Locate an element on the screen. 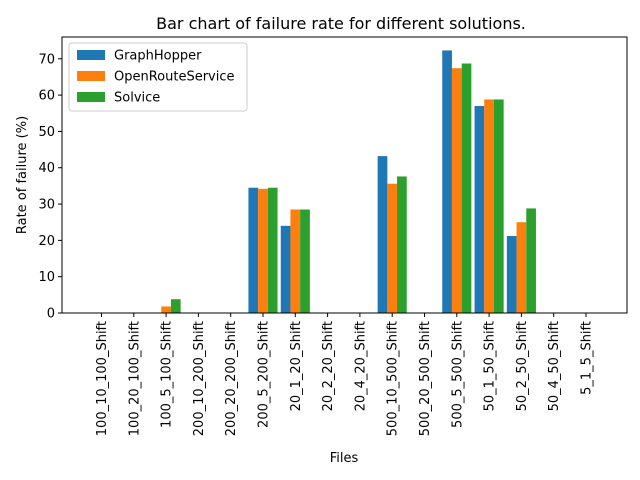 The height and width of the screenshot is (480, 640). bar-solvice-50_1_50_shift is located at coordinates (498, 206).